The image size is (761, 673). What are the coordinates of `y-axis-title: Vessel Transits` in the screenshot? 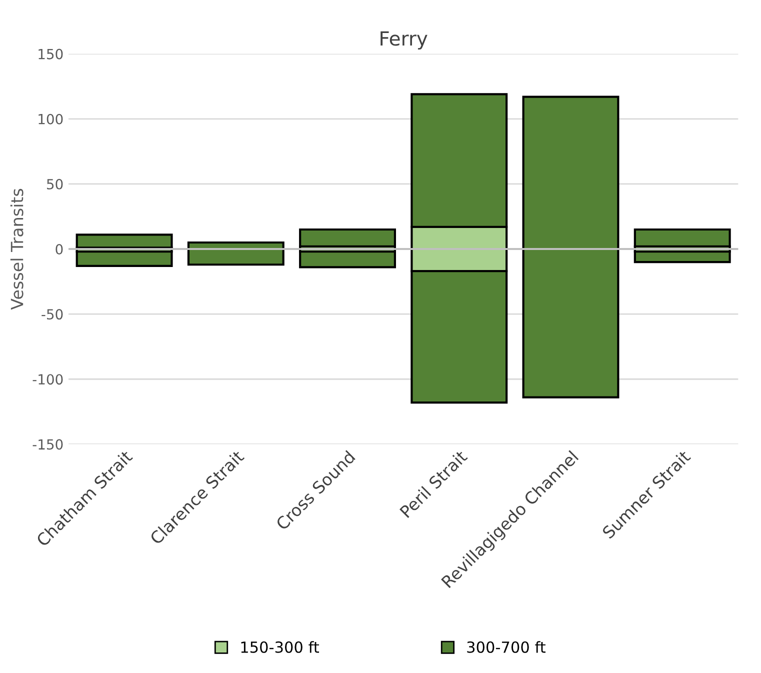 It's located at (17, 249).